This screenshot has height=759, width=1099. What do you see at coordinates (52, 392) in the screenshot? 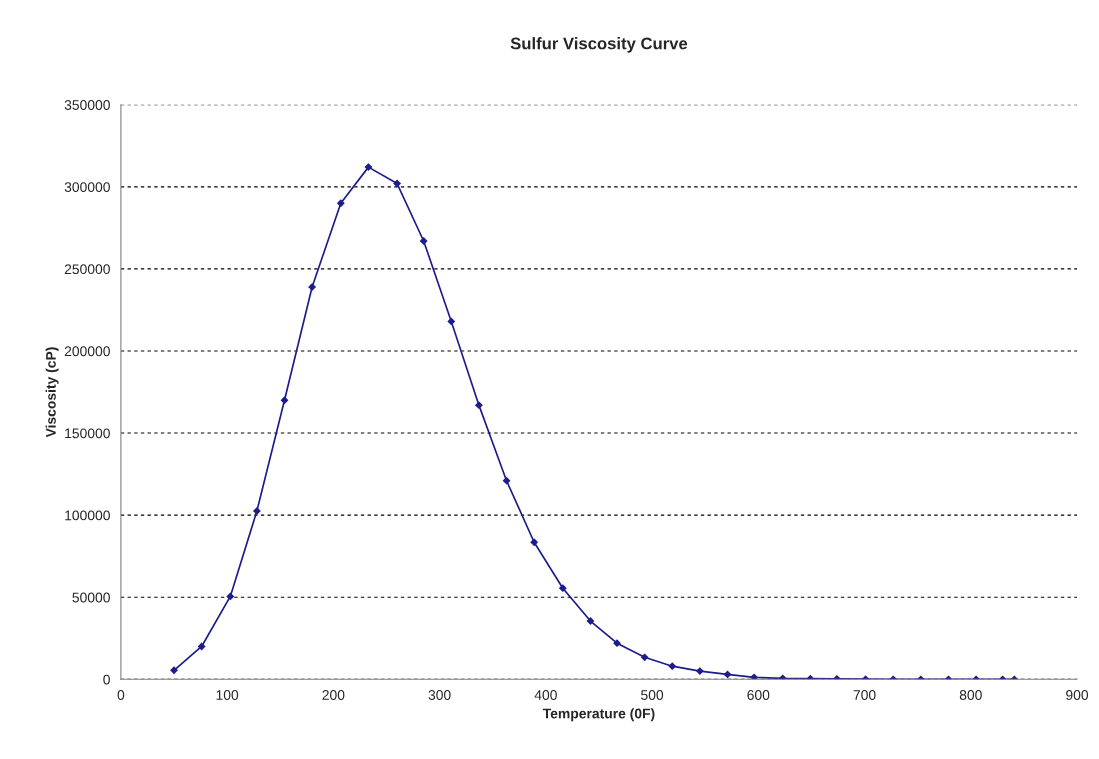
I see `y-axis-title: Viscosity (cP)` at bounding box center [52, 392].